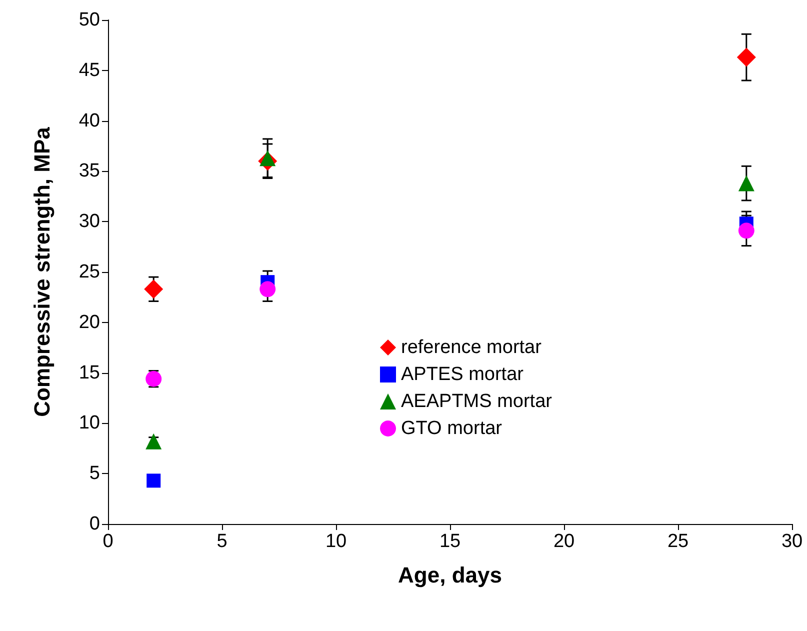 The image size is (807, 631). What do you see at coordinates (471, 347) in the screenshot?
I see `legend-label: reference mortar` at bounding box center [471, 347].